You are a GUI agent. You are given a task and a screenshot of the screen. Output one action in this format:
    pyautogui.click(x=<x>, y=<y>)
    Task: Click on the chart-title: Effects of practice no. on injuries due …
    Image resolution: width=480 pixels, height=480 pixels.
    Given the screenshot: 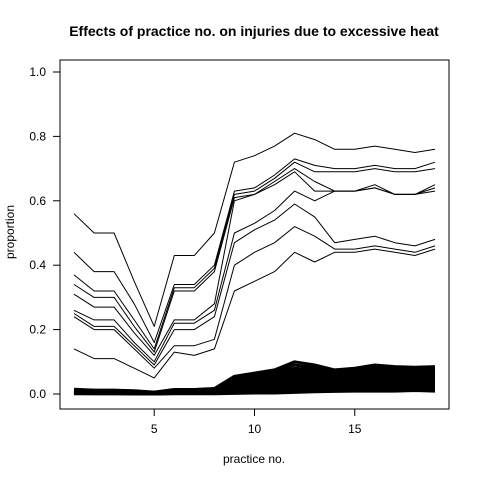 What is the action you would take?
    pyautogui.click(x=254, y=31)
    